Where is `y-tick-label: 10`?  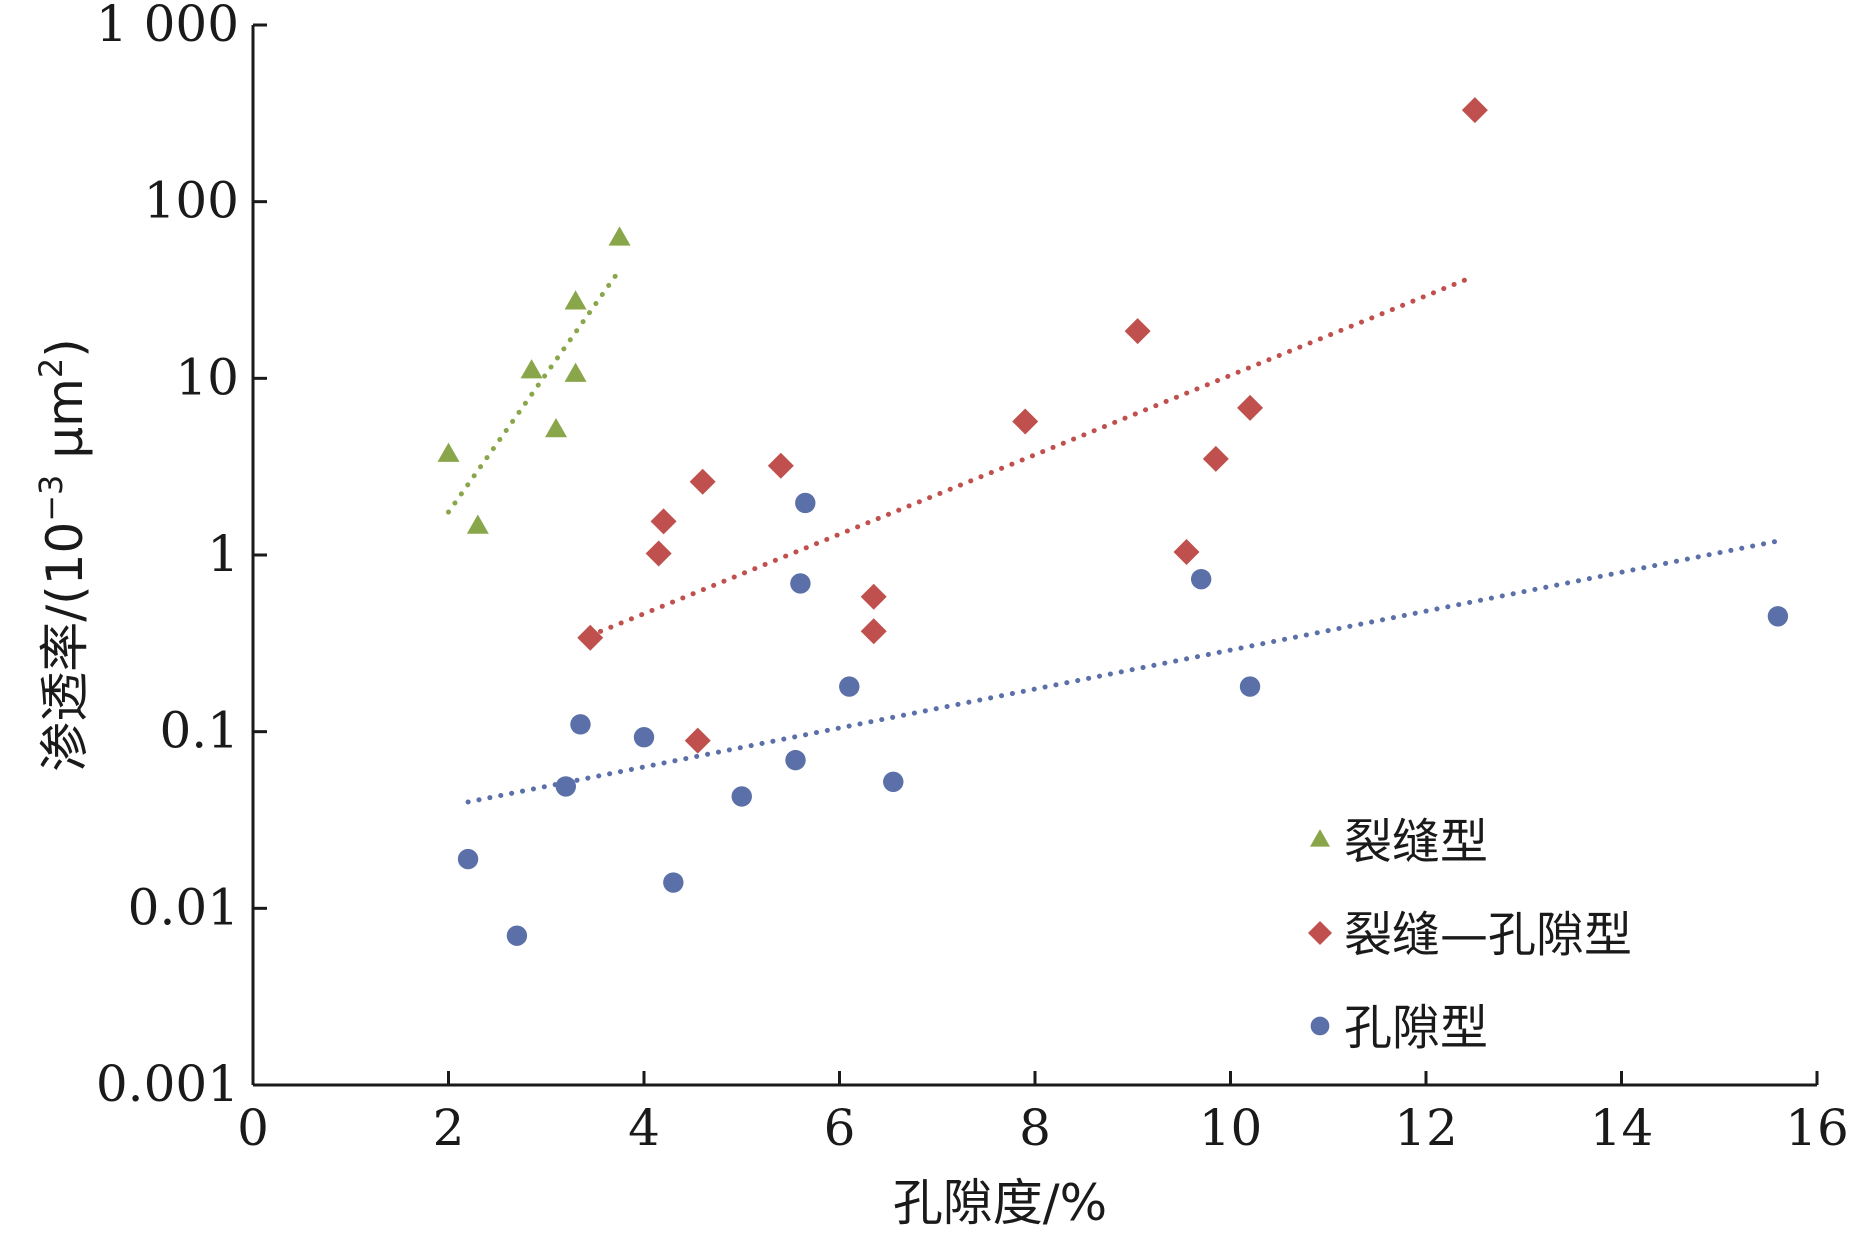 y-tick-label: 10 is located at coordinates (207, 377).